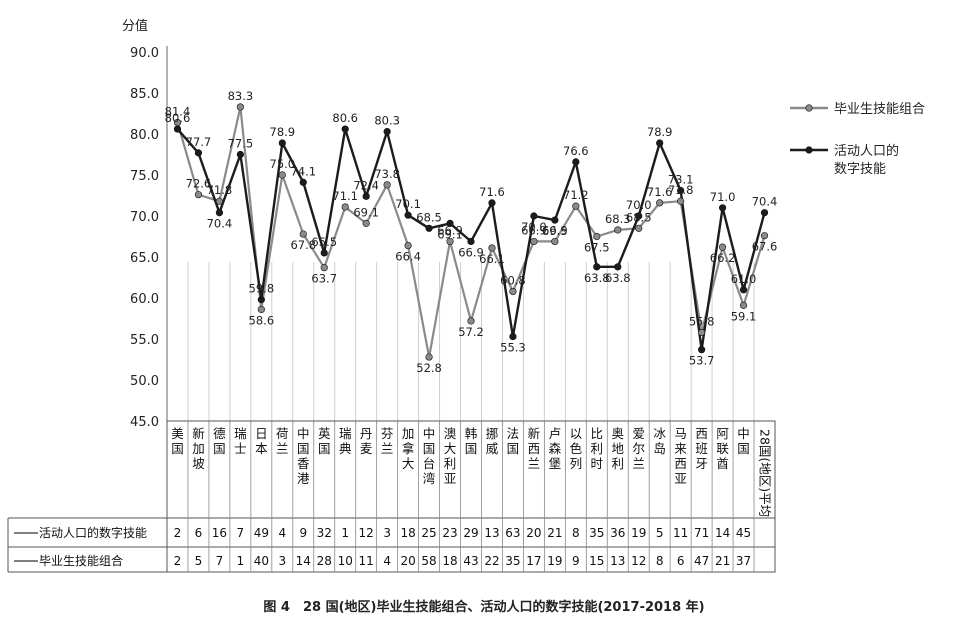  Describe the element at coordinates (324, 279) in the screenshot. I see `data-label: 63.7` at that location.